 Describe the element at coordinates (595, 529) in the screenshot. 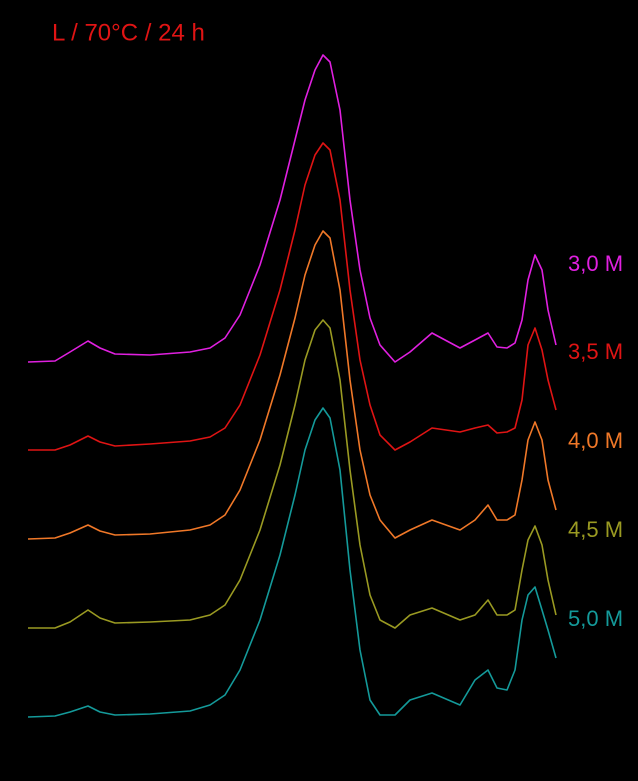

I see `series-label: 4,5 M` at that location.